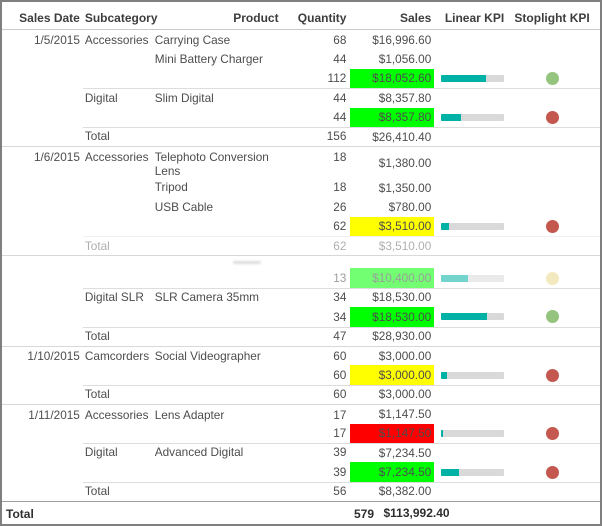 The image size is (602, 526). What do you see at coordinates (301, 452) in the screenshot?
I see `table-row: Digital Advanced Digital 39 $7,234.50` at bounding box center [301, 452].